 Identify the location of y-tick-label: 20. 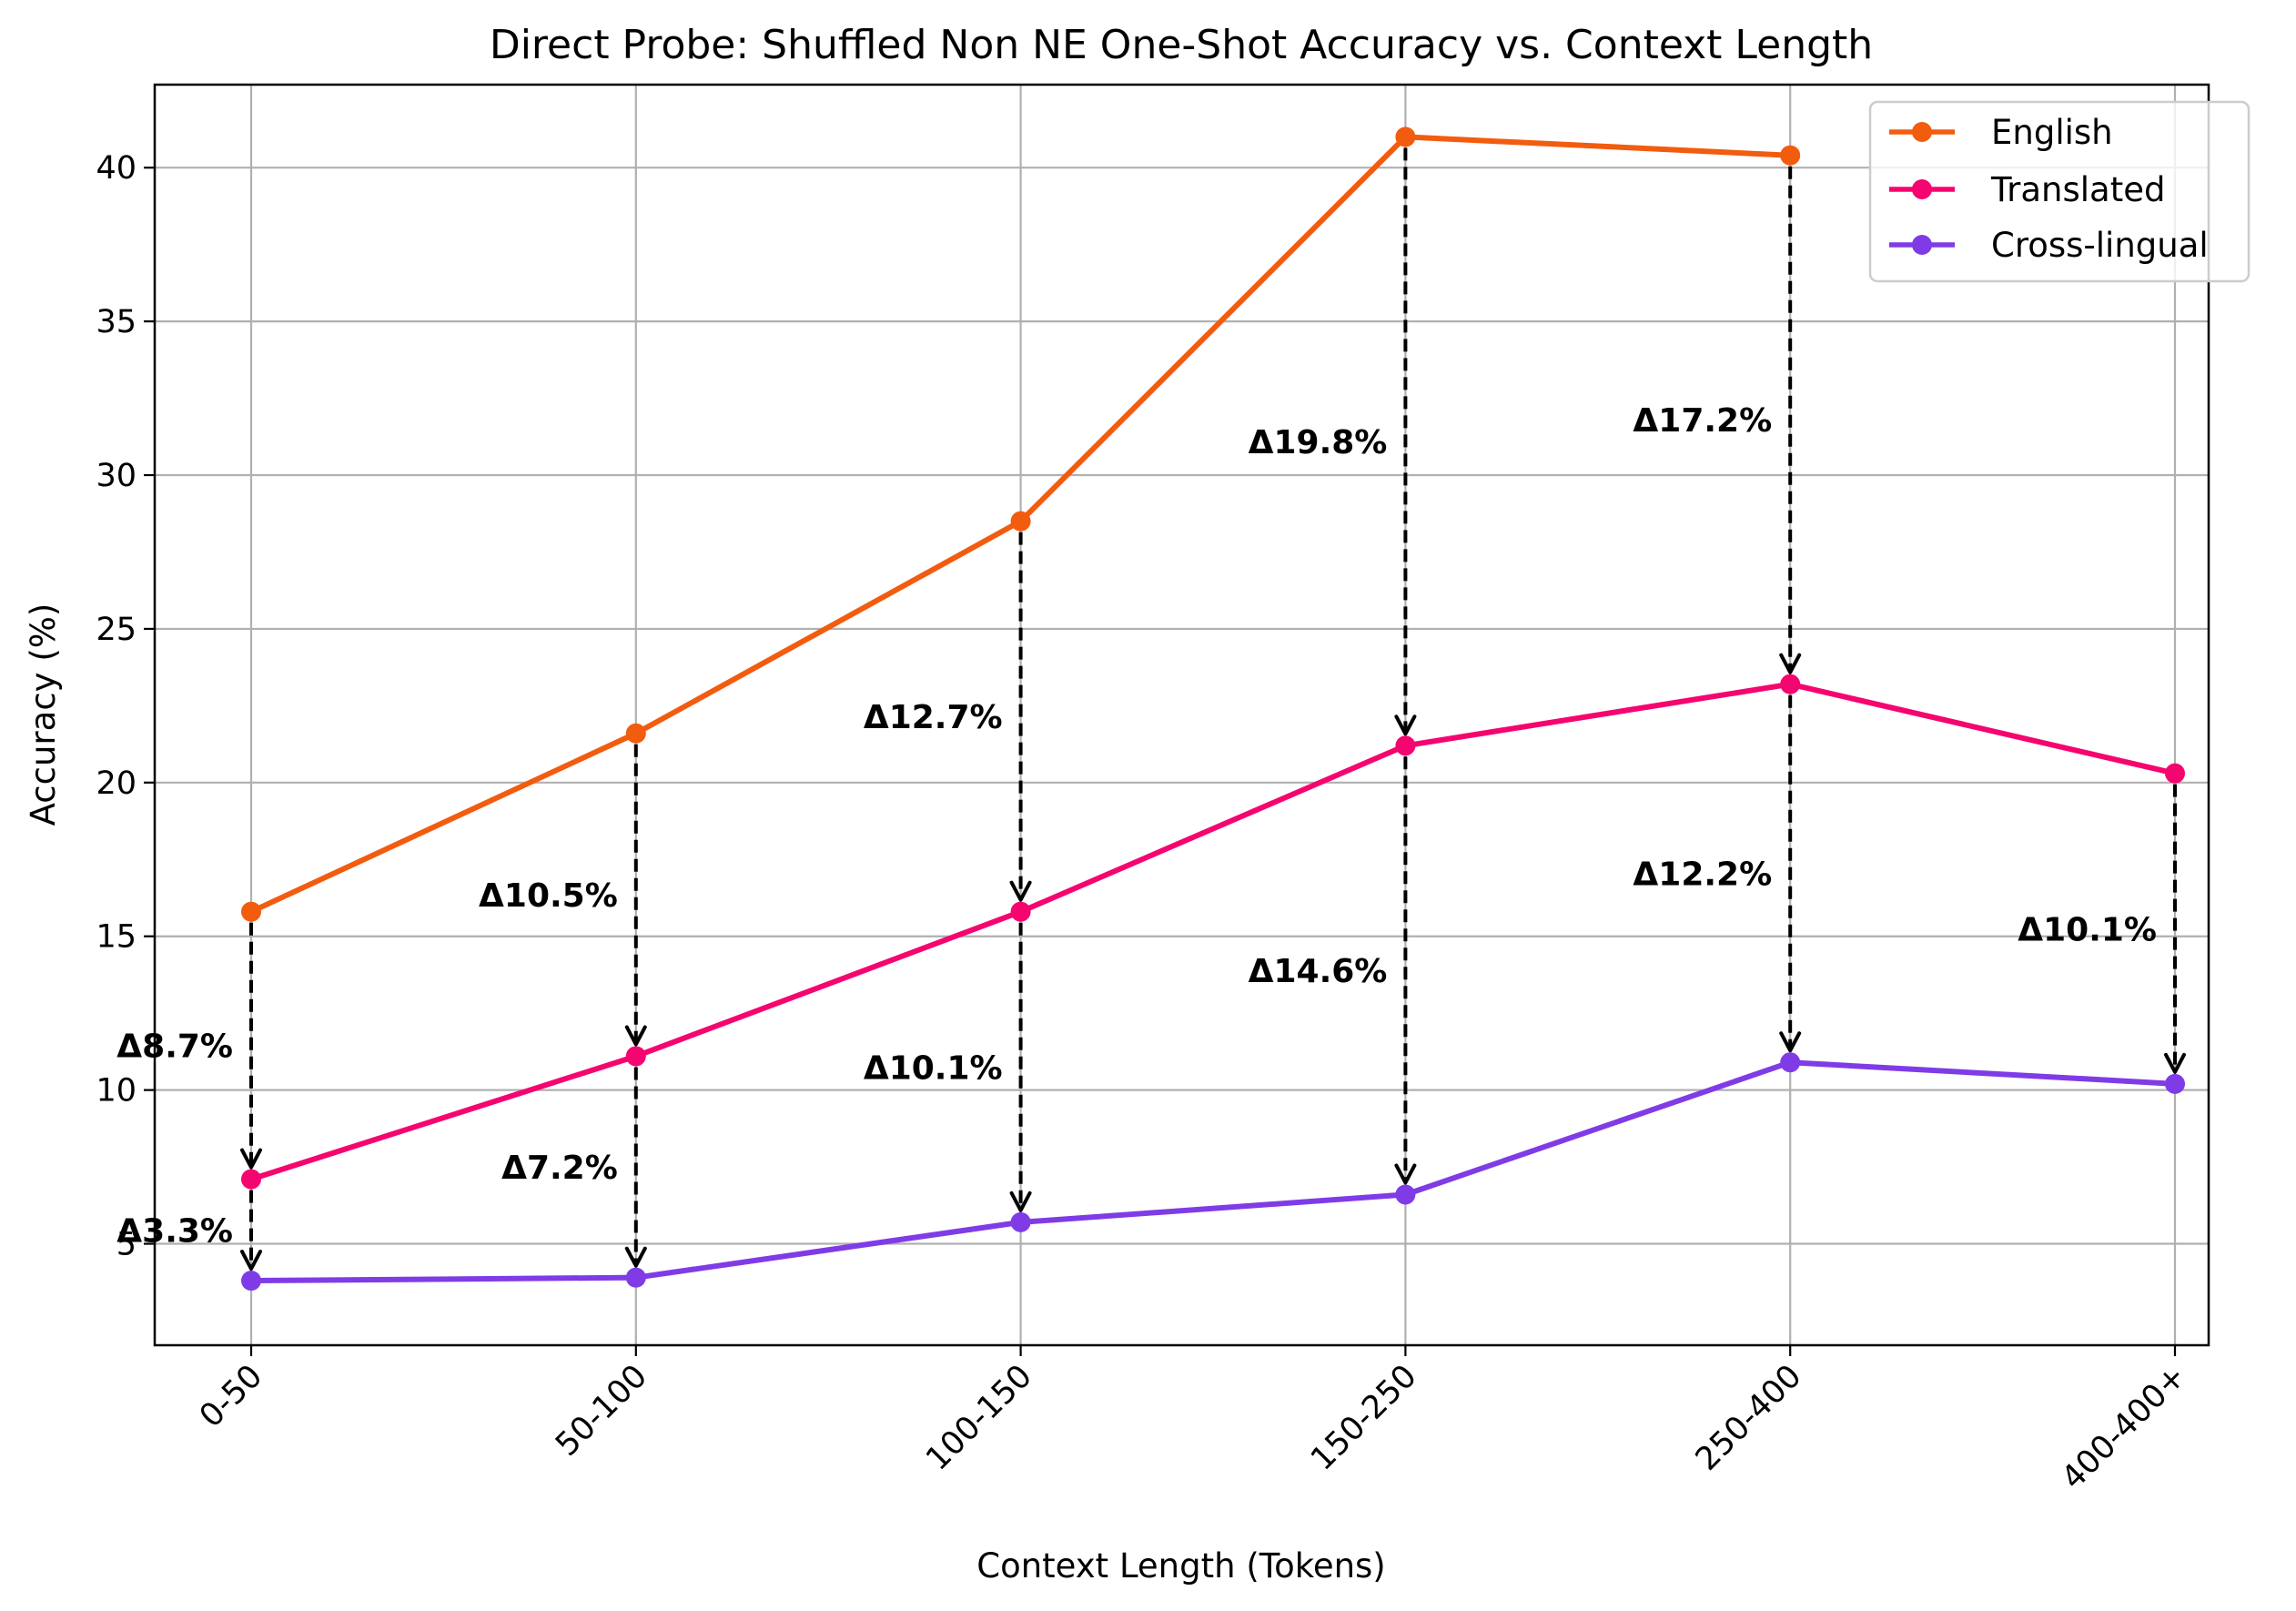
(116, 783).